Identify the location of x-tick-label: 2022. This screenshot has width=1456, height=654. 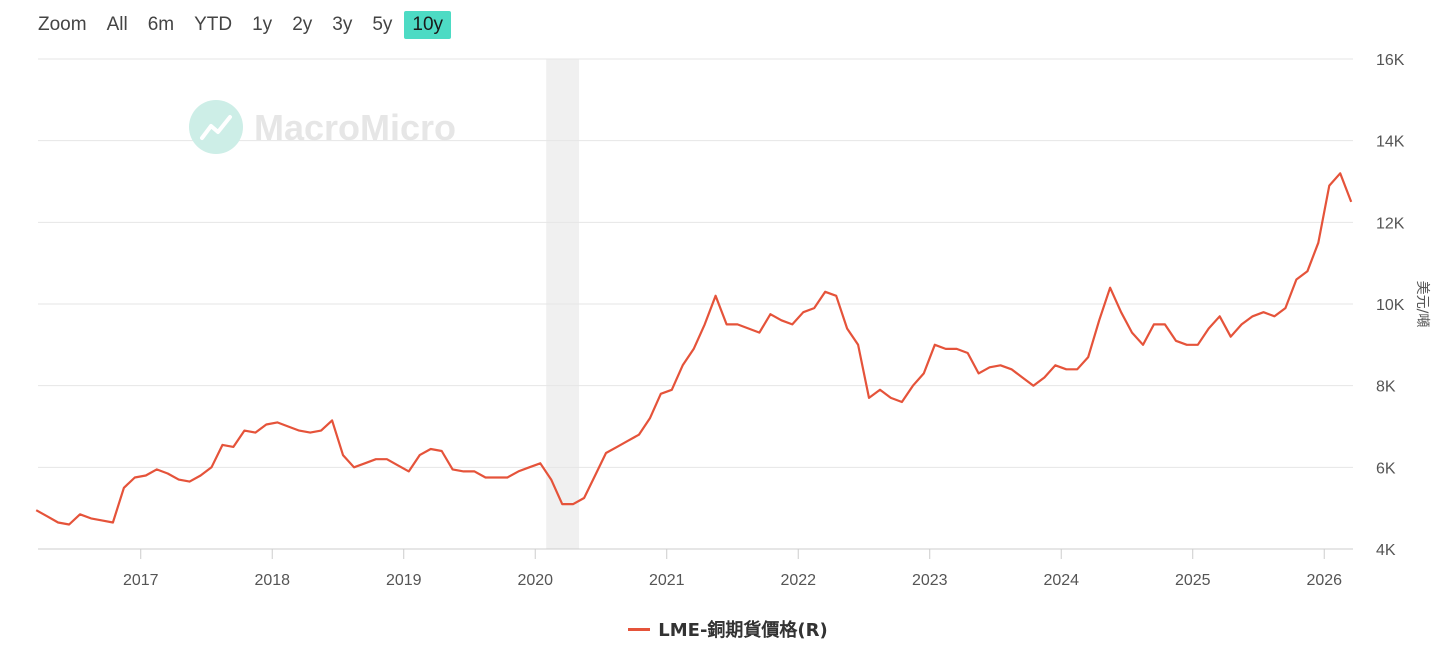
(798, 580).